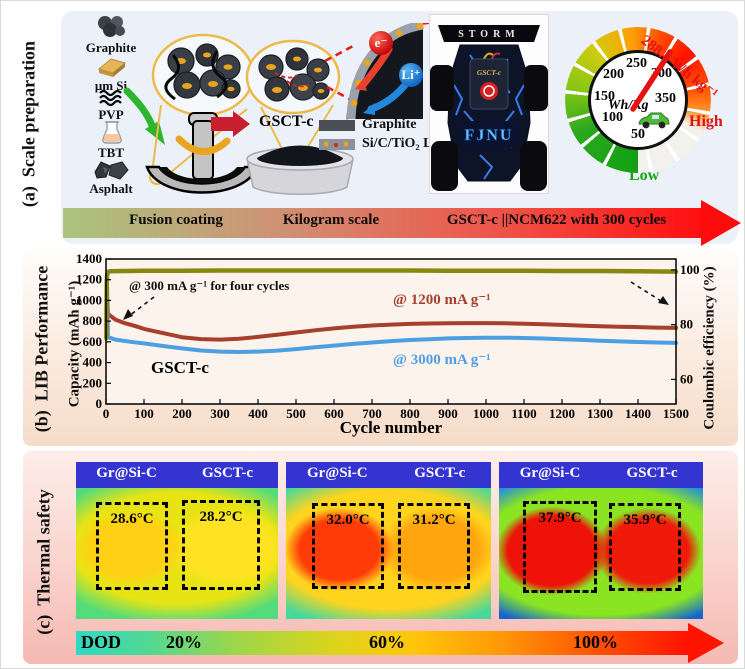 This screenshot has width=745, height=669. What do you see at coordinates (111, 47) in the screenshot?
I see `material-label-graphite: Graphite` at bounding box center [111, 47].